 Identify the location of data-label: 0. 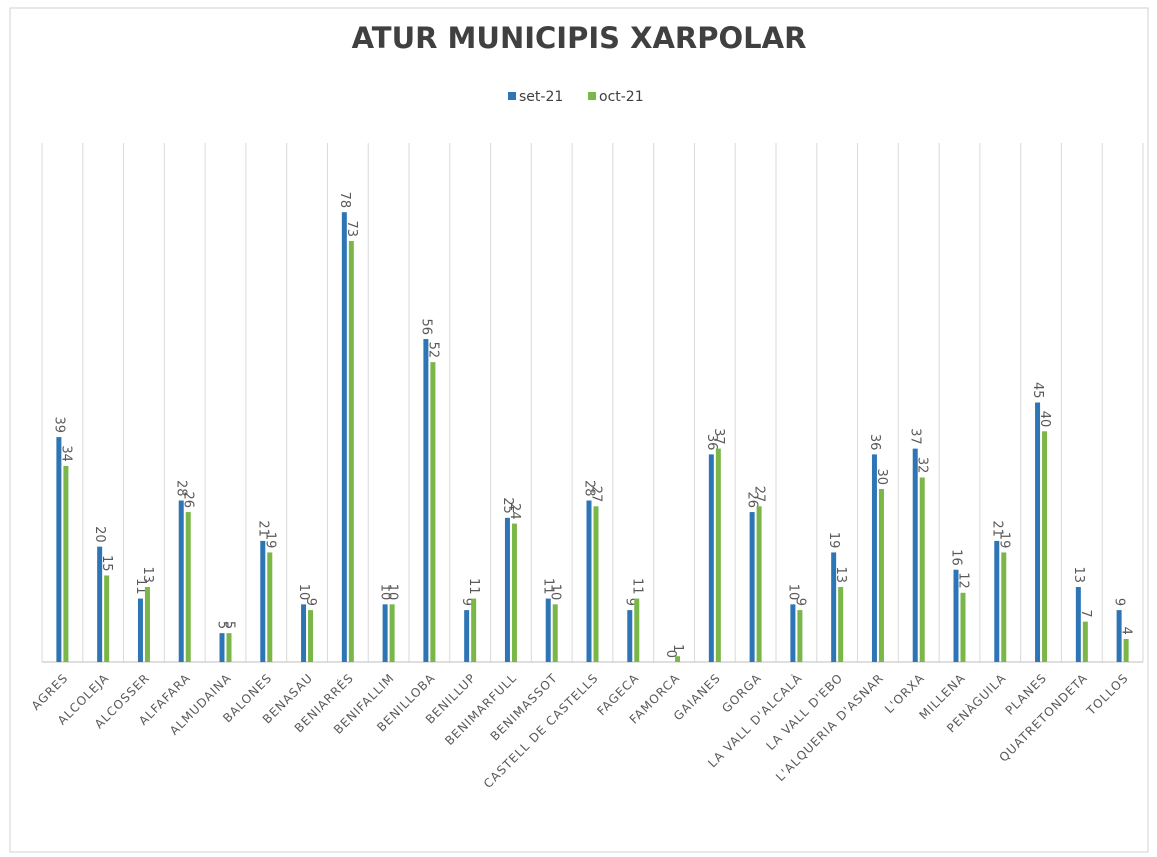
(670, 654).